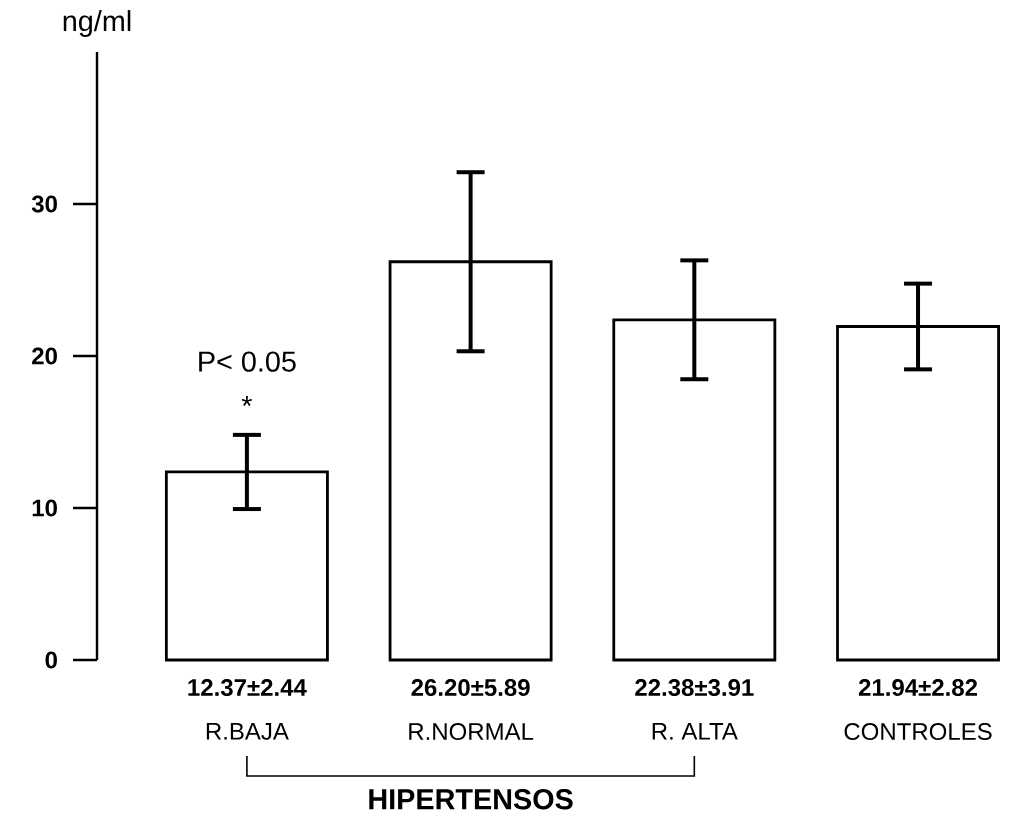  Describe the element at coordinates (247, 361) in the screenshot. I see `annotation: P< 0.05` at that location.